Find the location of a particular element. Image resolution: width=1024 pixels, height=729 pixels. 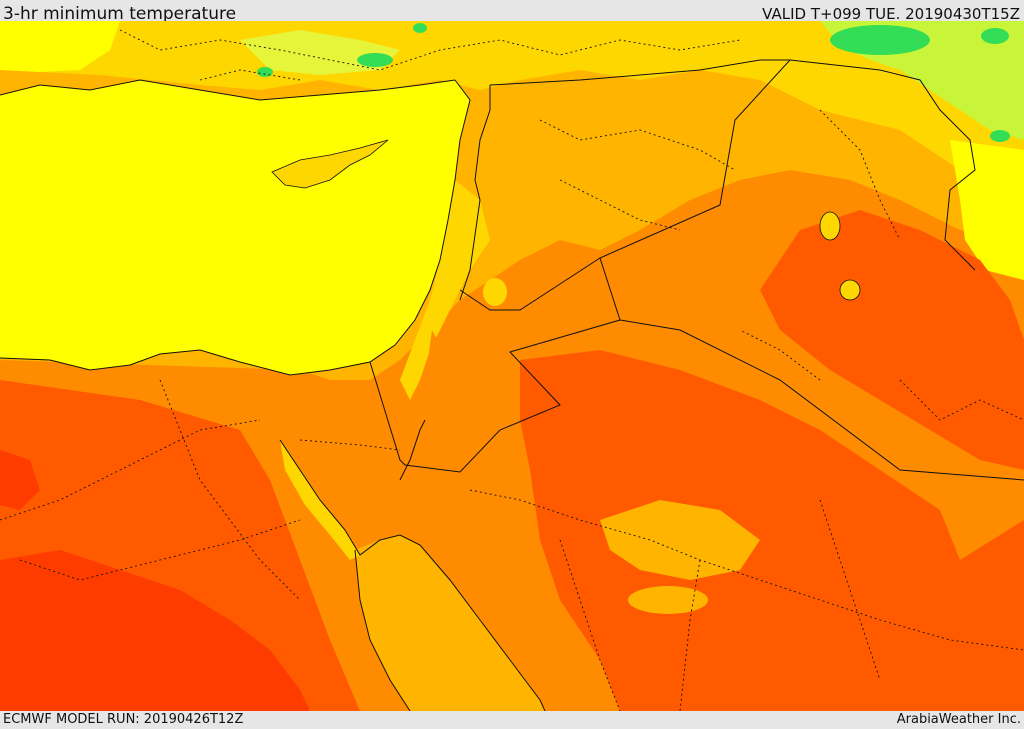

cold-spot-caucasus is located at coordinates (880, 40).